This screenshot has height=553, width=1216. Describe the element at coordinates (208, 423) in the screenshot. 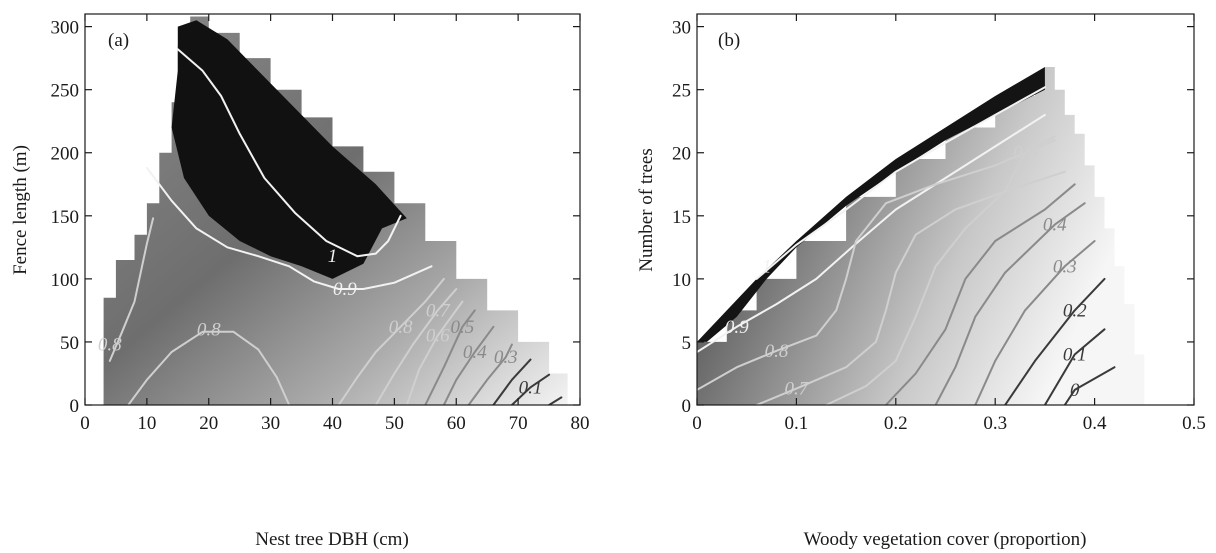

I see `x-tick-label: 20` at that location.